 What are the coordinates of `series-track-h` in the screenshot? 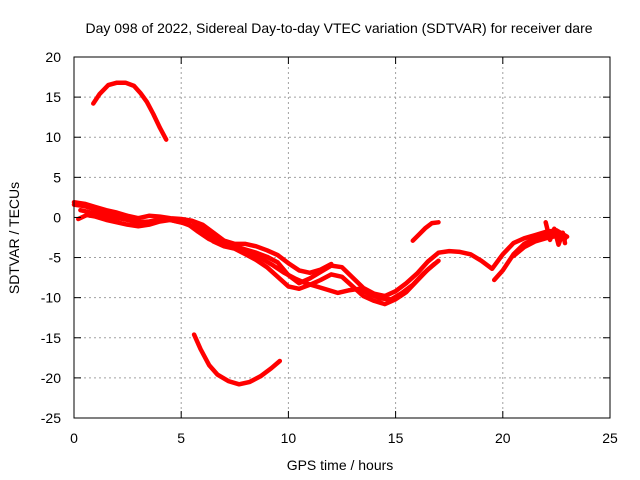 It's located at (555, 233).